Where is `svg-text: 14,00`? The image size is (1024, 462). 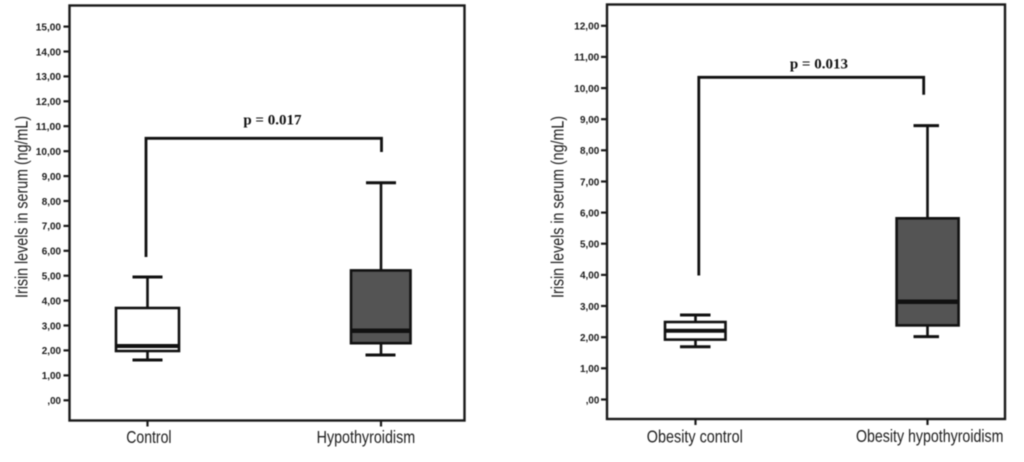 svg-text: 14,00 is located at coordinates (48, 52).